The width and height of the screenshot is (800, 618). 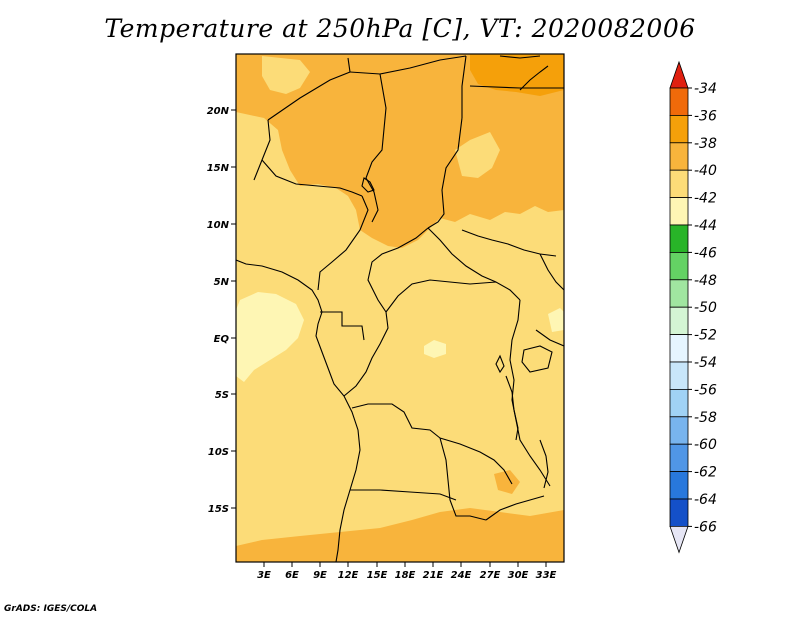 What do you see at coordinates (705, 527) in the screenshot?
I see `colorbar-label: -66` at bounding box center [705, 527].